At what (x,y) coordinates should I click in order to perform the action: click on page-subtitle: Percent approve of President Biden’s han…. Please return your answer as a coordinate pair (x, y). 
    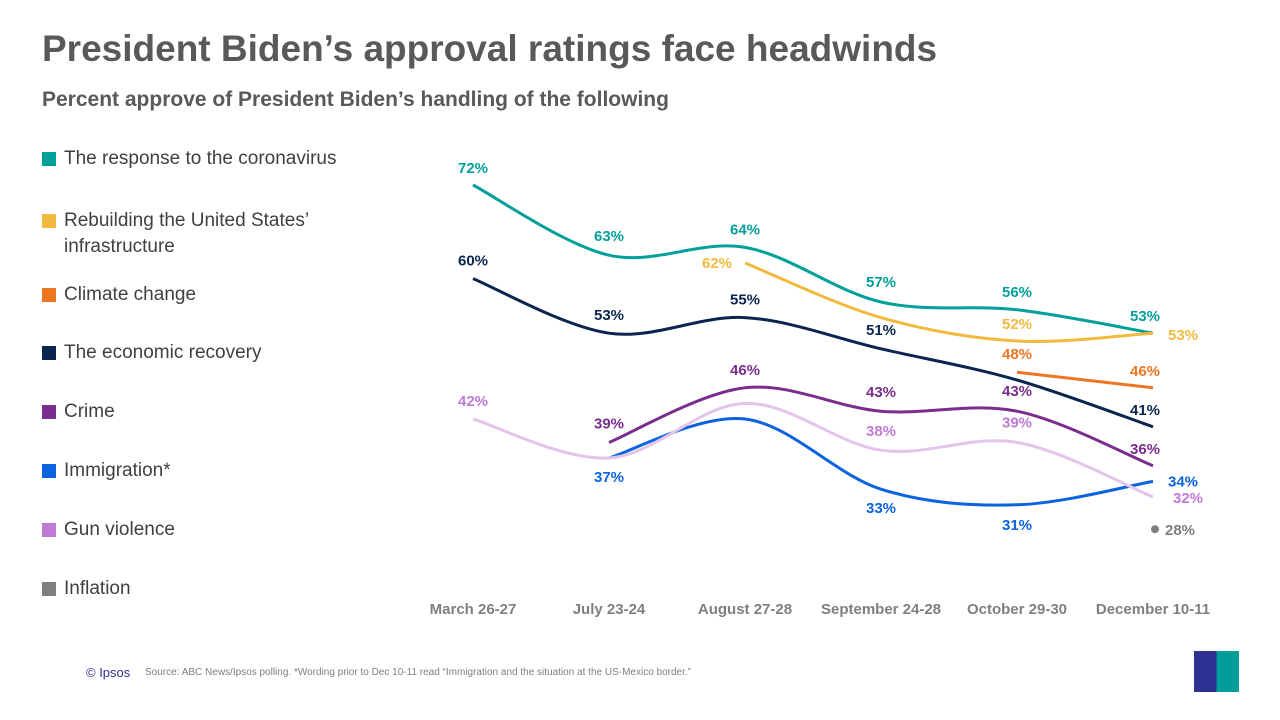
    Looking at the image, I should click on (355, 99).